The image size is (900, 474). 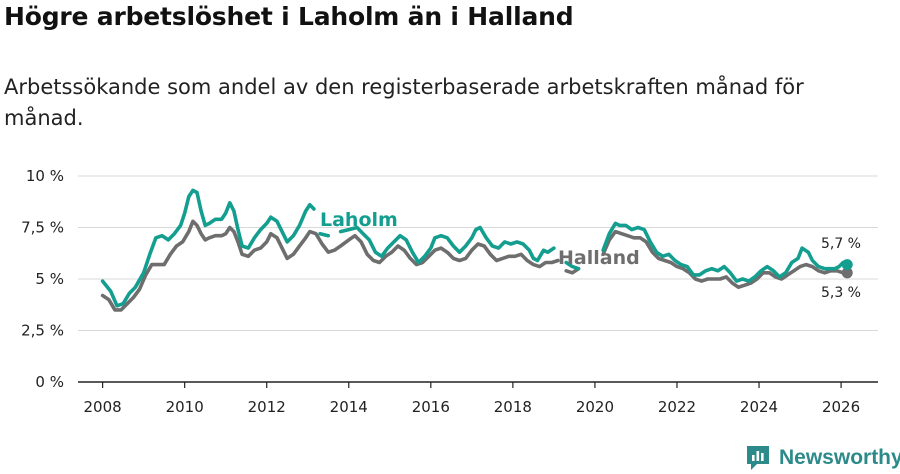 I want to click on x-tick-label: 2022, so click(x=677, y=407).